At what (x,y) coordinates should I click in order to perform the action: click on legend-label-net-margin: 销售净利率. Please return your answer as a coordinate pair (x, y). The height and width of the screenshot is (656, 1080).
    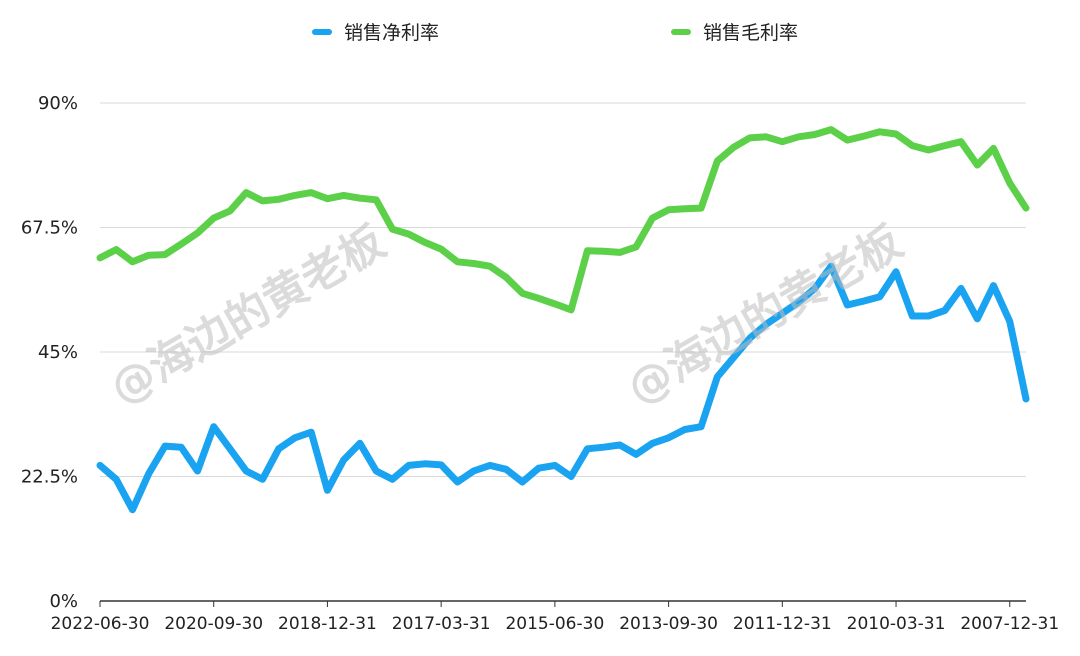
    Looking at the image, I should click on (392, 33).